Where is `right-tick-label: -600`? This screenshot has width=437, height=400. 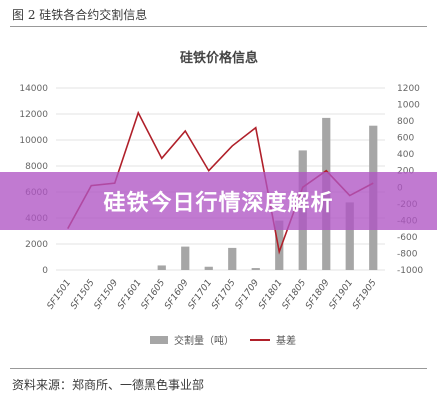
right-tick-label: -600 is located at coordinates (407, 238).